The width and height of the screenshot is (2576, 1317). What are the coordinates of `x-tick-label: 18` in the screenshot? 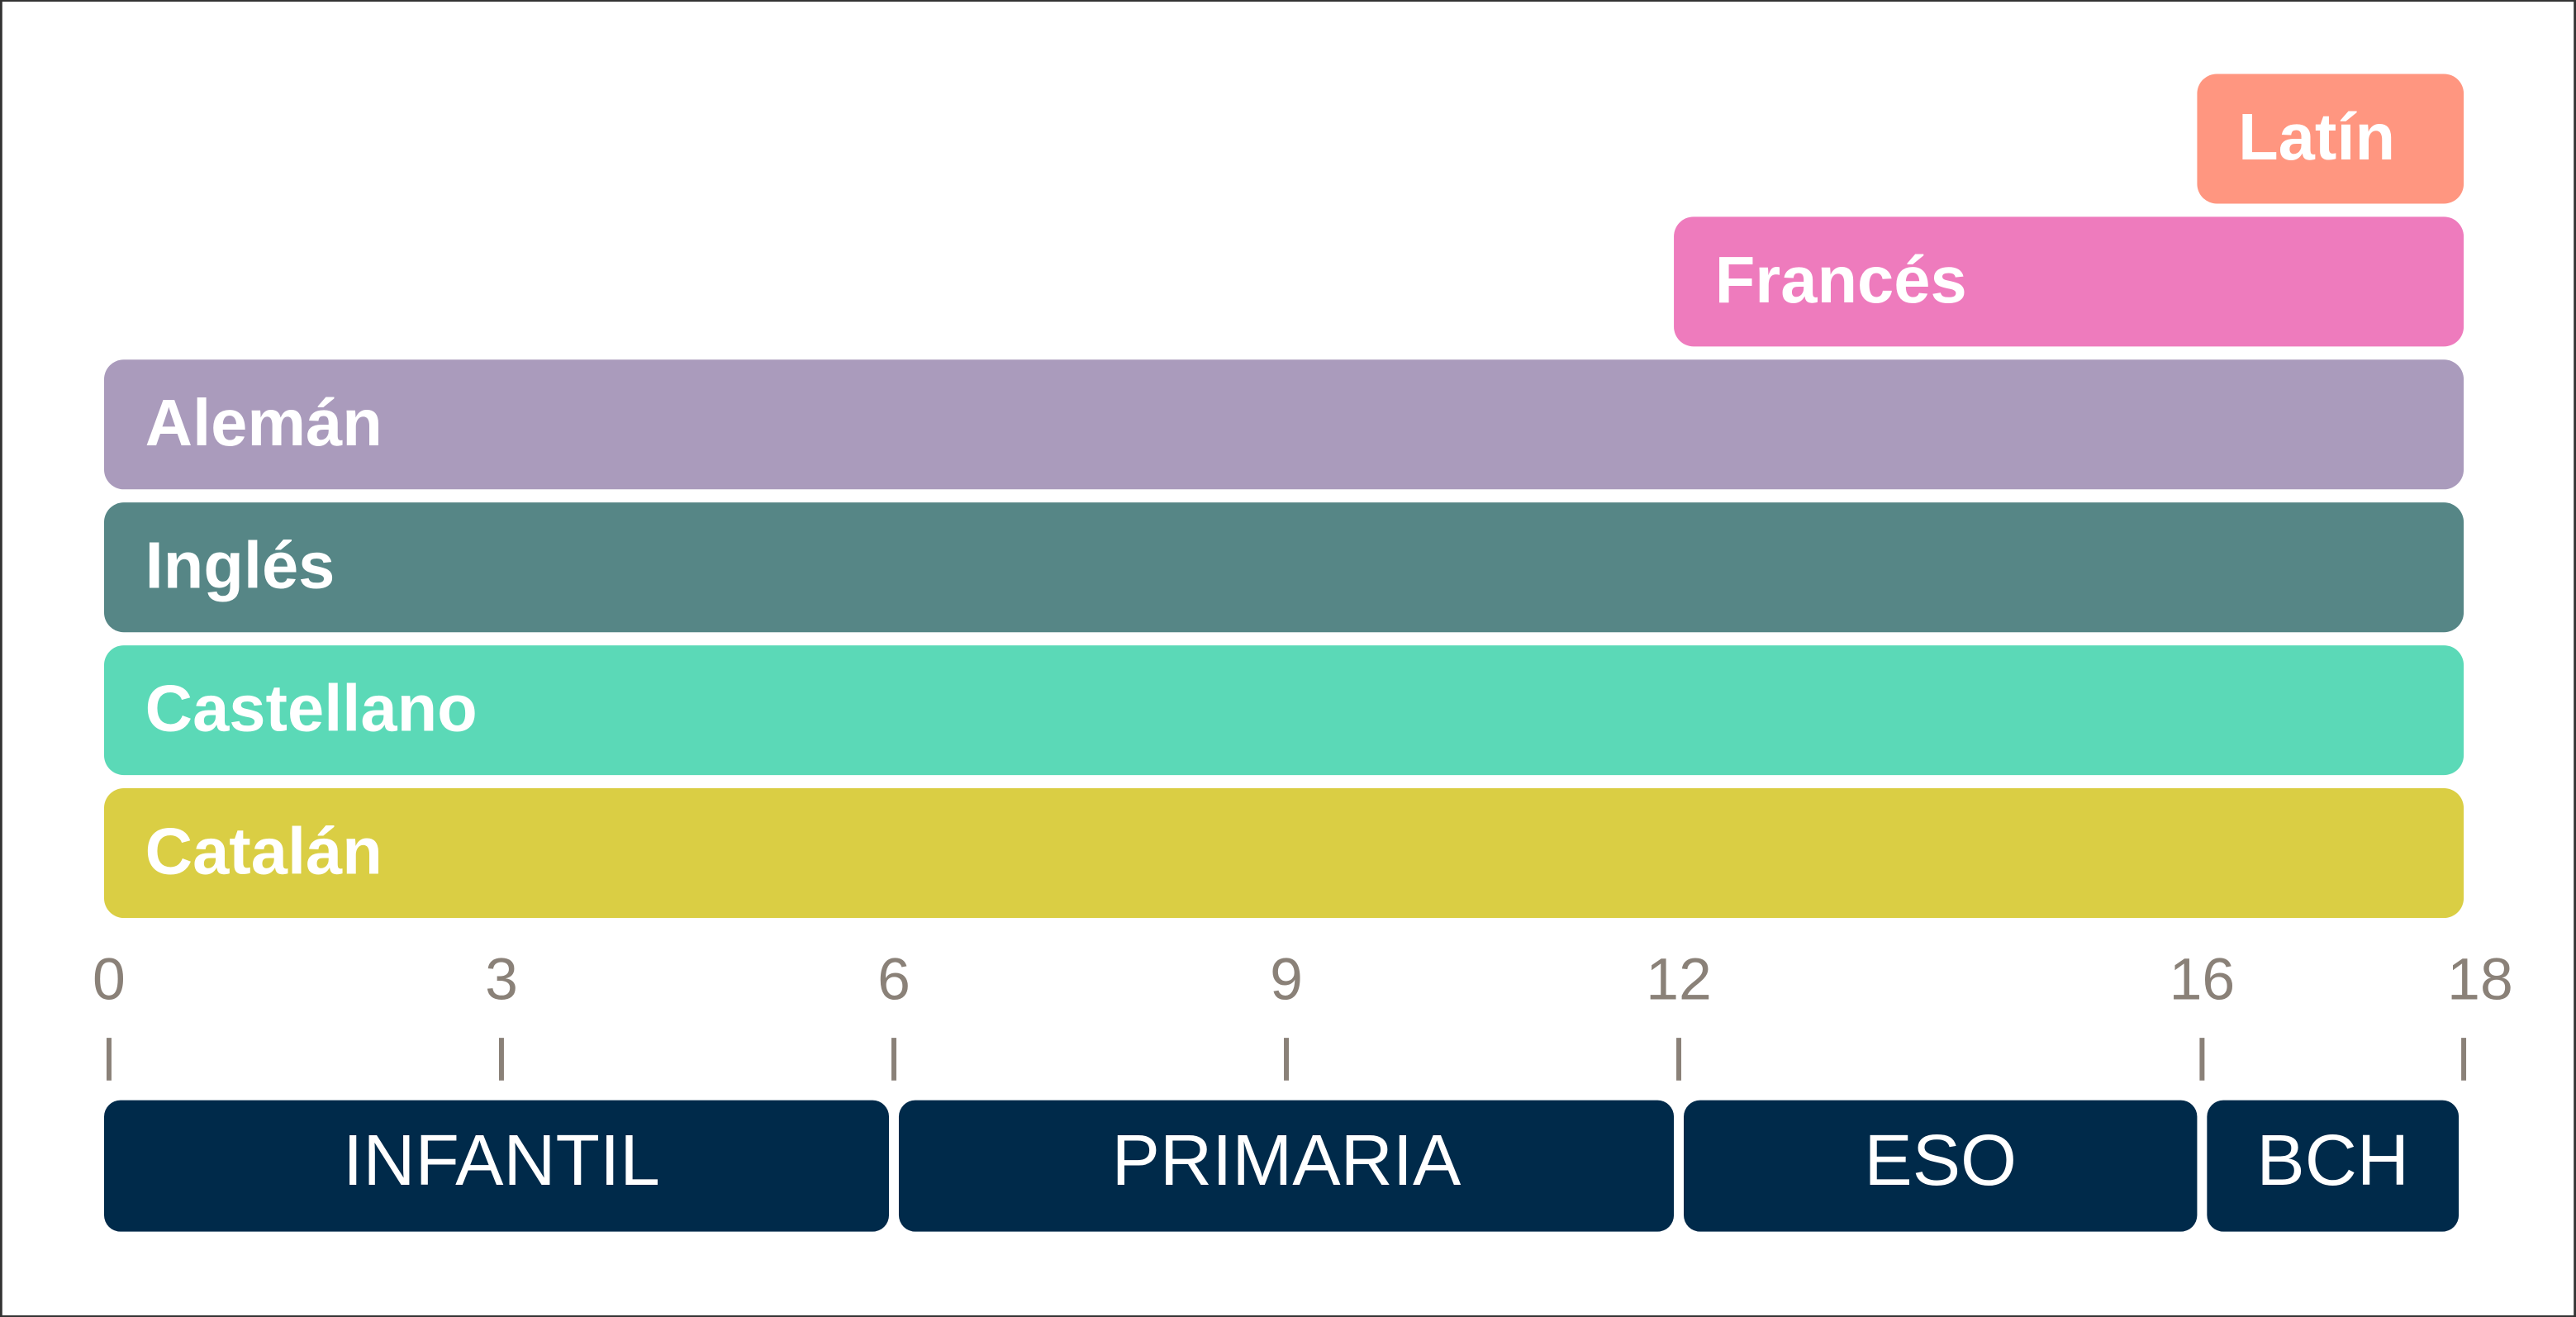 It's located at (2480, 979).